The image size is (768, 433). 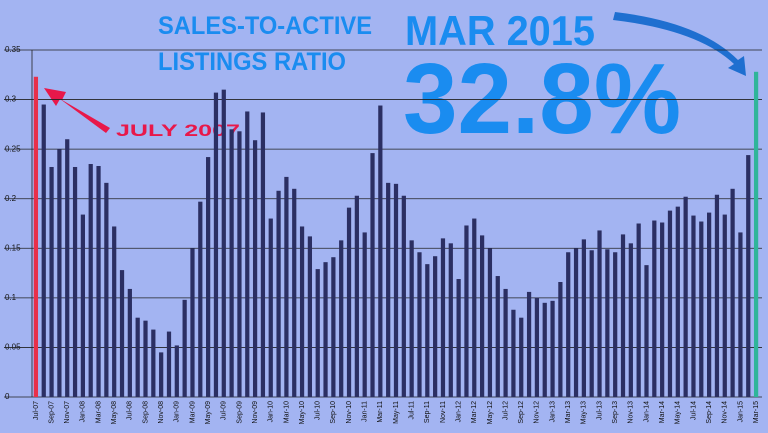 I want to click on x-tick-label: Mar-15, so click(x=756, y=412).